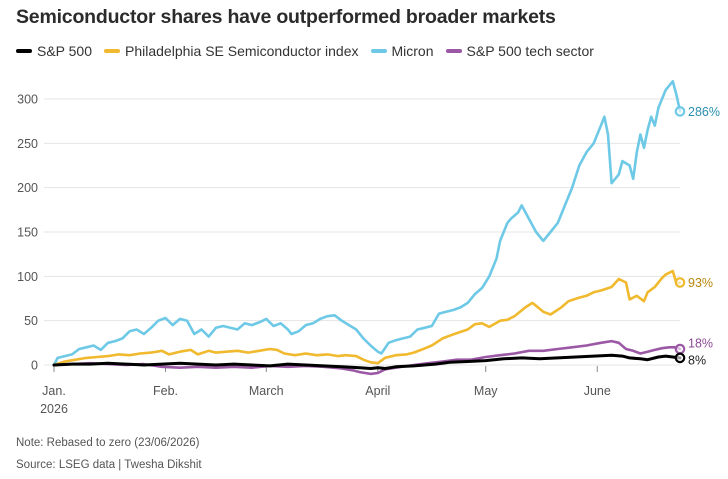 This screenshot has height=479, width=728. Describe the element at coordinates (112, 51) in the screenshot. I see `legend-swatch-sox` at that location.